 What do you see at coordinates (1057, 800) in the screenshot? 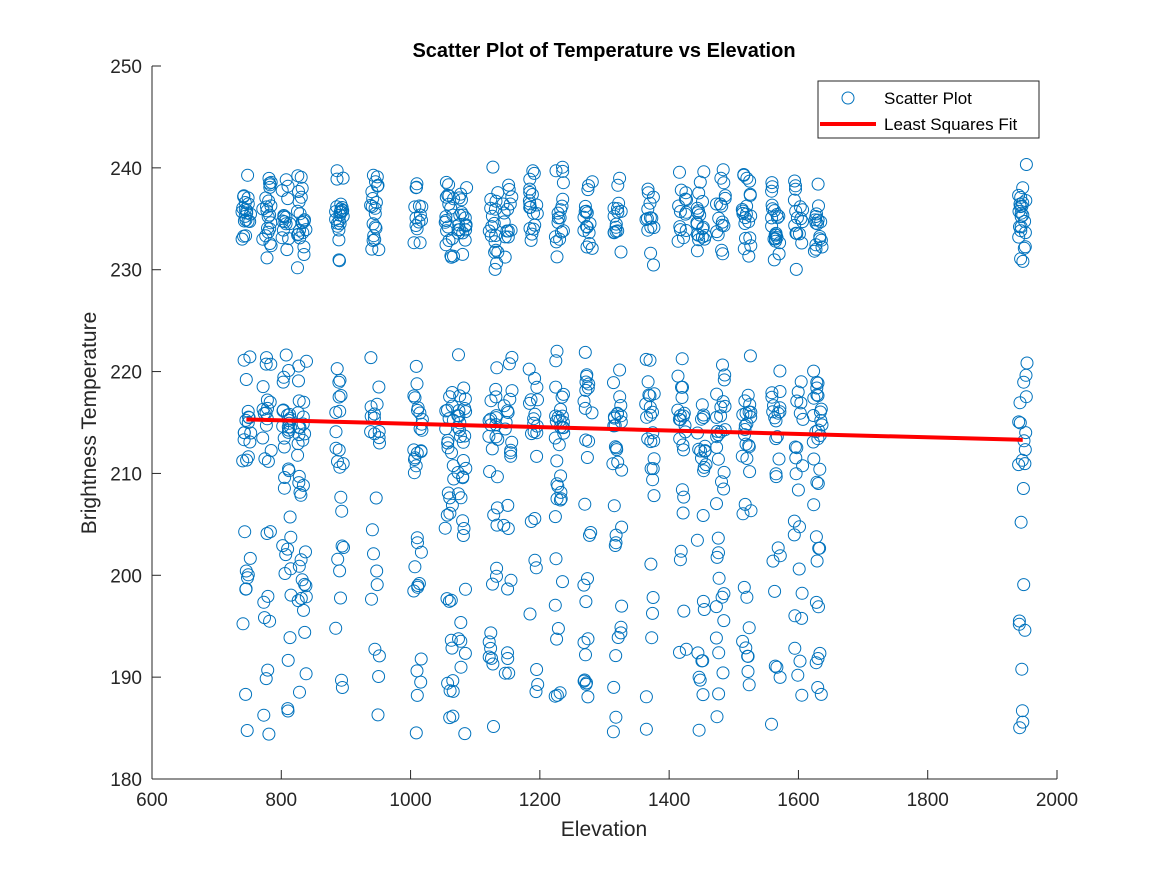
I see `x-tick-label: 2000` at bounding box center [1057, 800].